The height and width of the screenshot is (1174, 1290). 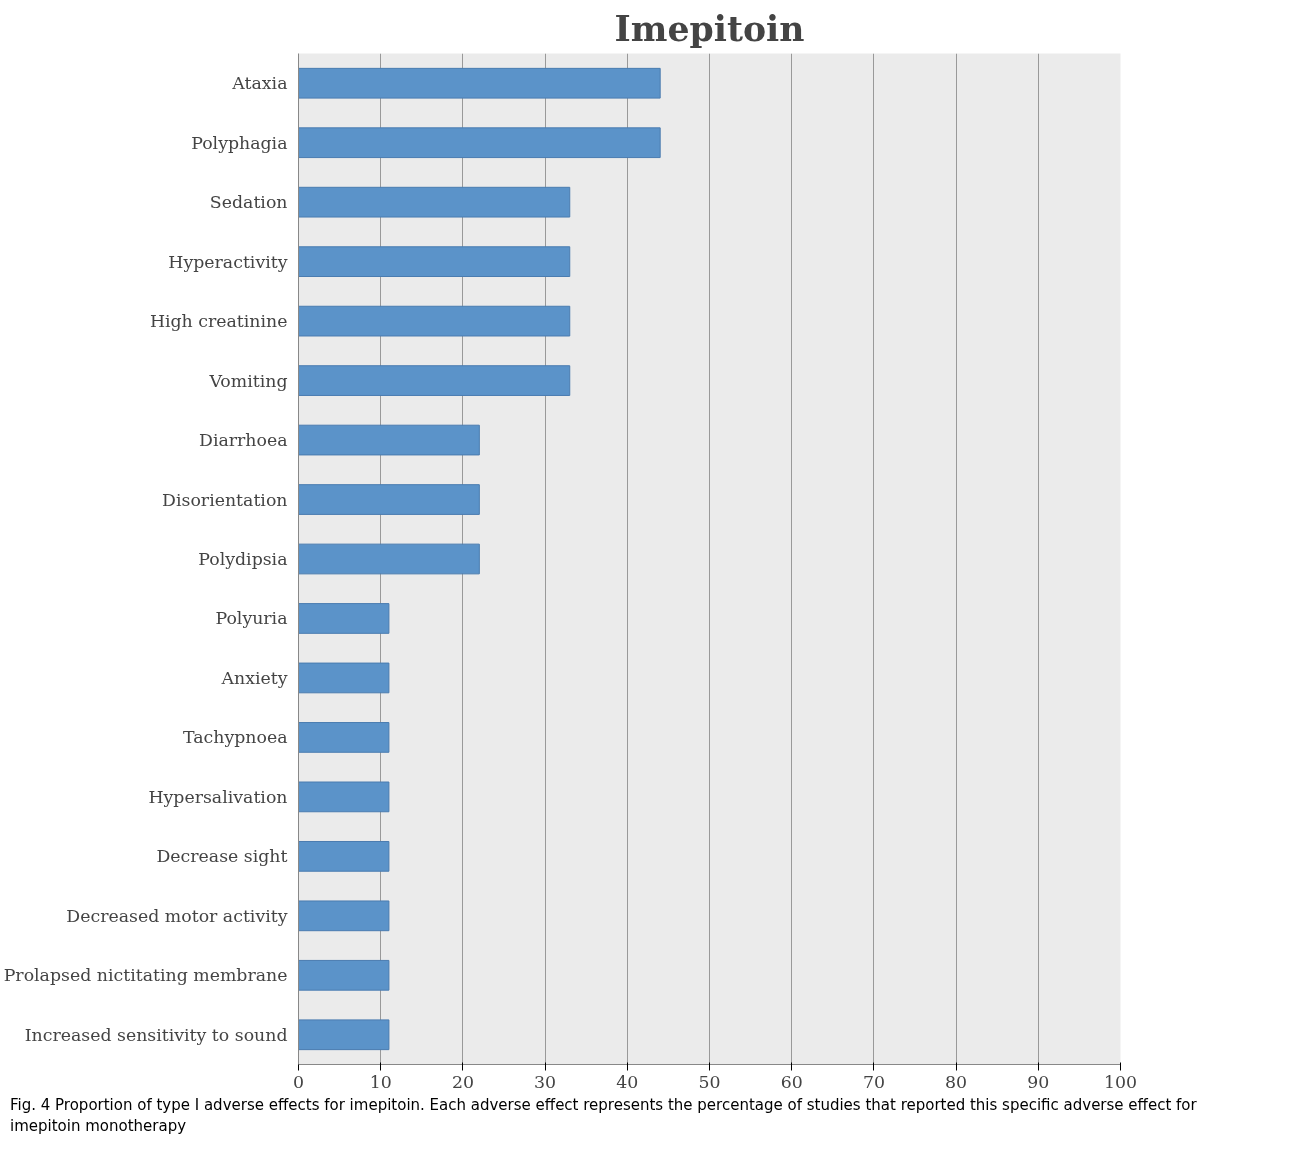 What do you see at coordinates (380, 1081) in the screenshot?
I see `x-tick-label: 10` at bounding box center [380, 1081].